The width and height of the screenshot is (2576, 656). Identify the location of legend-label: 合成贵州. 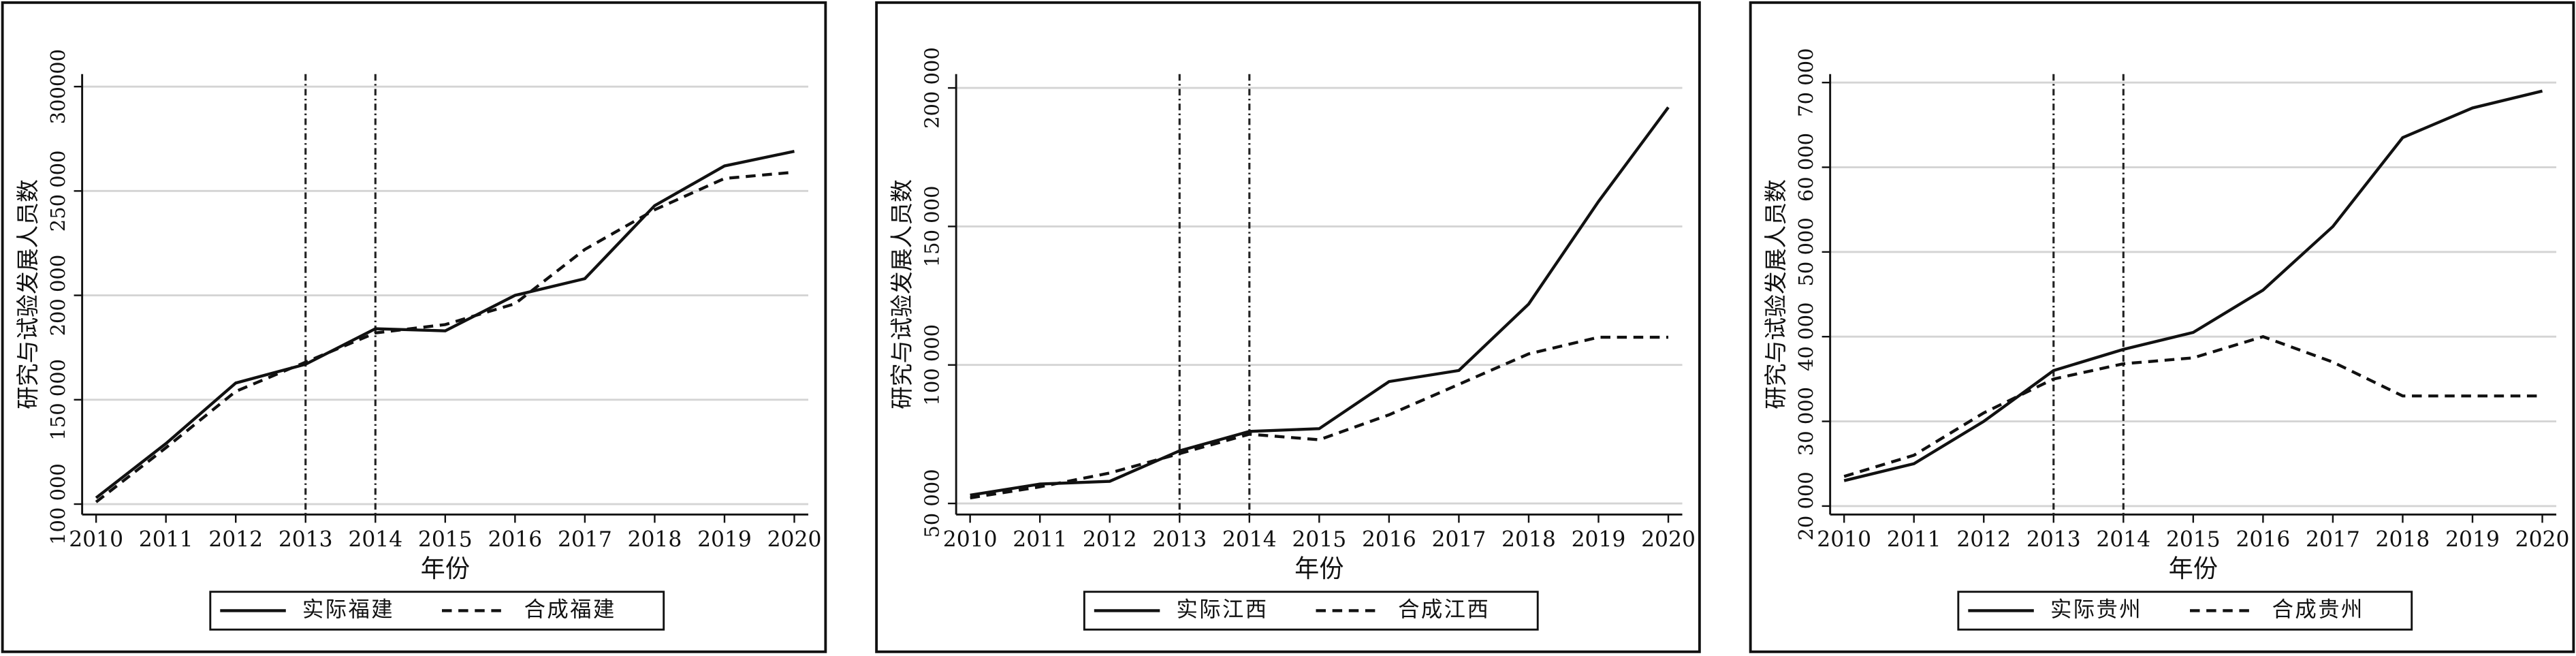
(2318, 609).